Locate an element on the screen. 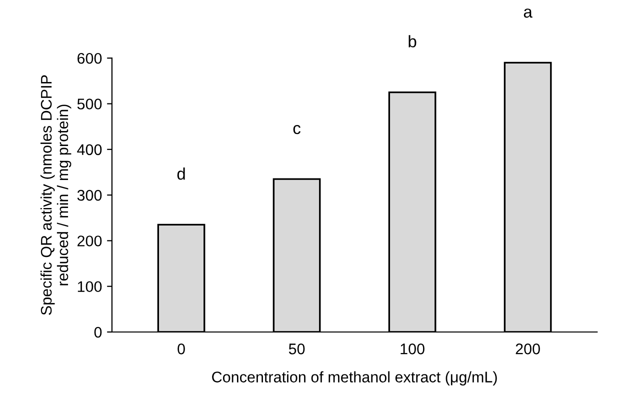 The width and height of the screenshot is (622, 415). y-tick-label: 200 is located at coordinates (90, 241).